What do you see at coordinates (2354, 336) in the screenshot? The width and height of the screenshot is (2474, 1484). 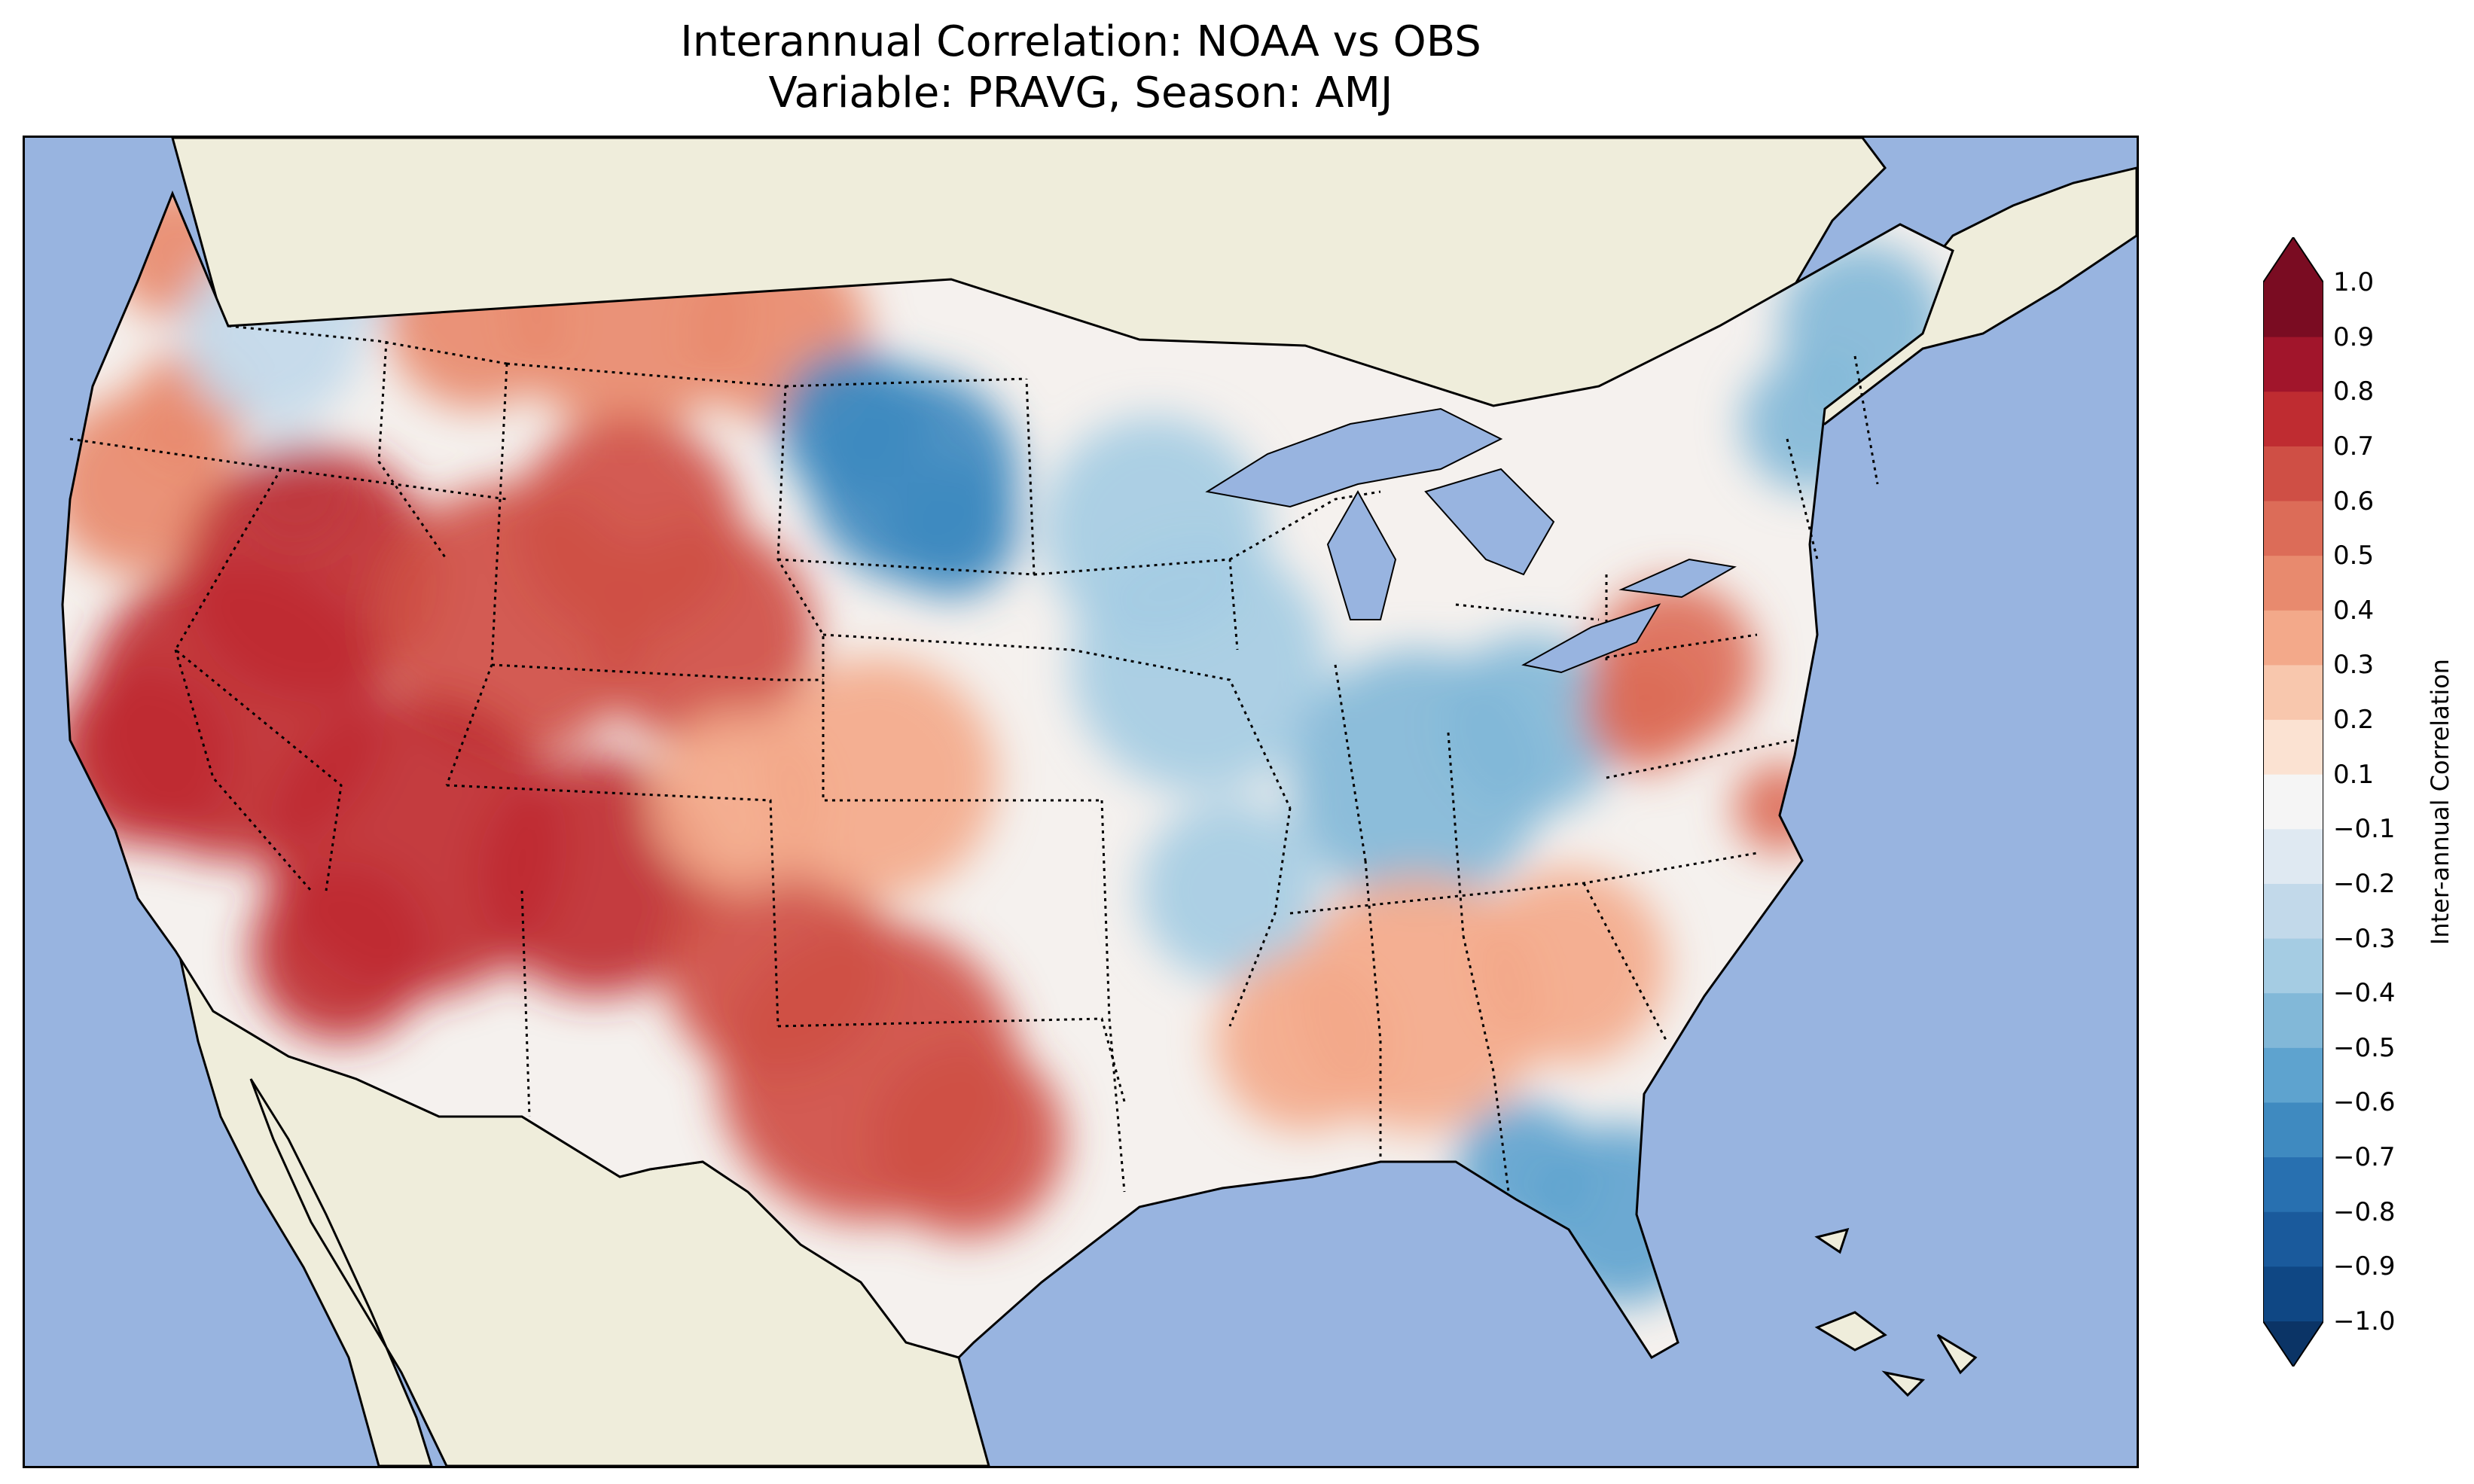 I see `colorbar-tick-label: 0.9` at bounding box center [2354, 336].